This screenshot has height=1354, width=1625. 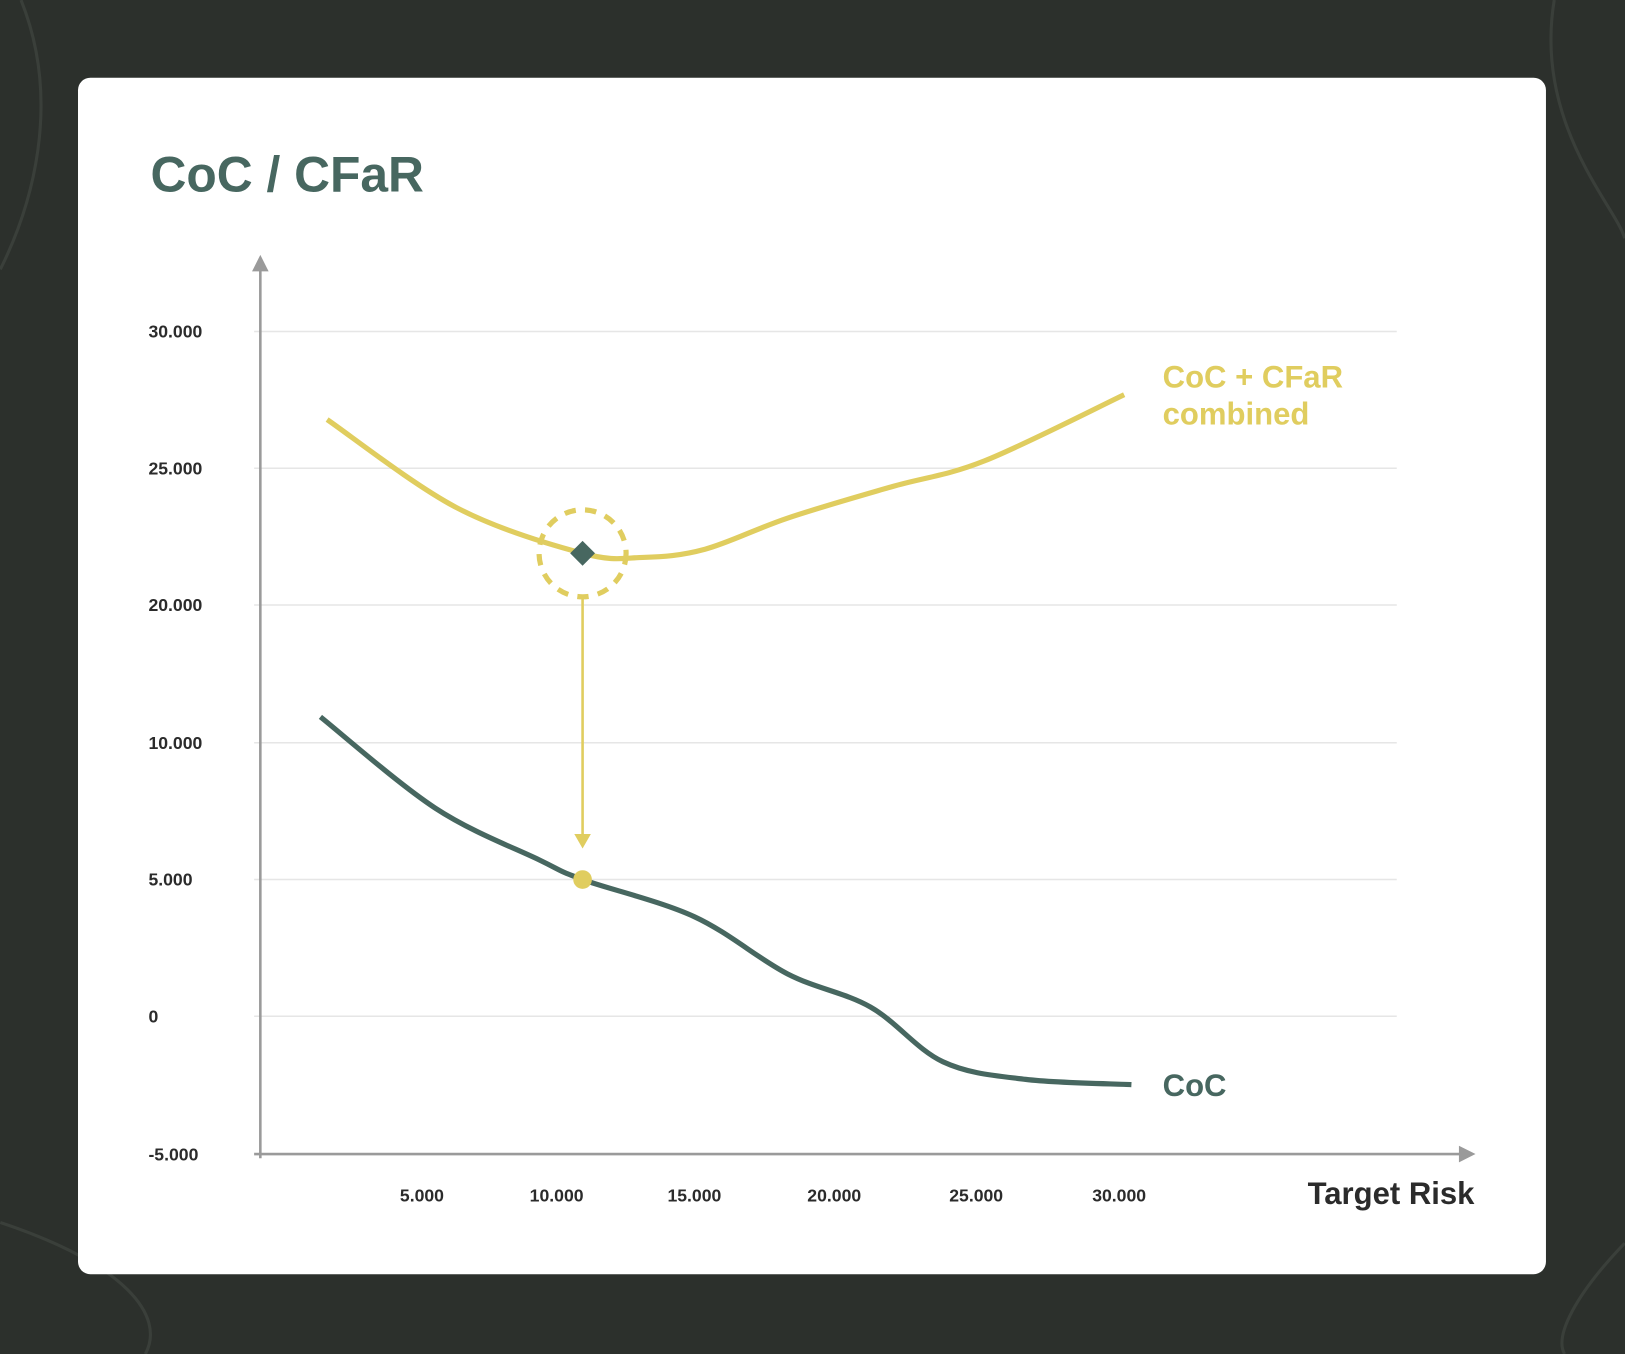 I want to click on y-tick-label: 25.000, so click(x=175, y=468).